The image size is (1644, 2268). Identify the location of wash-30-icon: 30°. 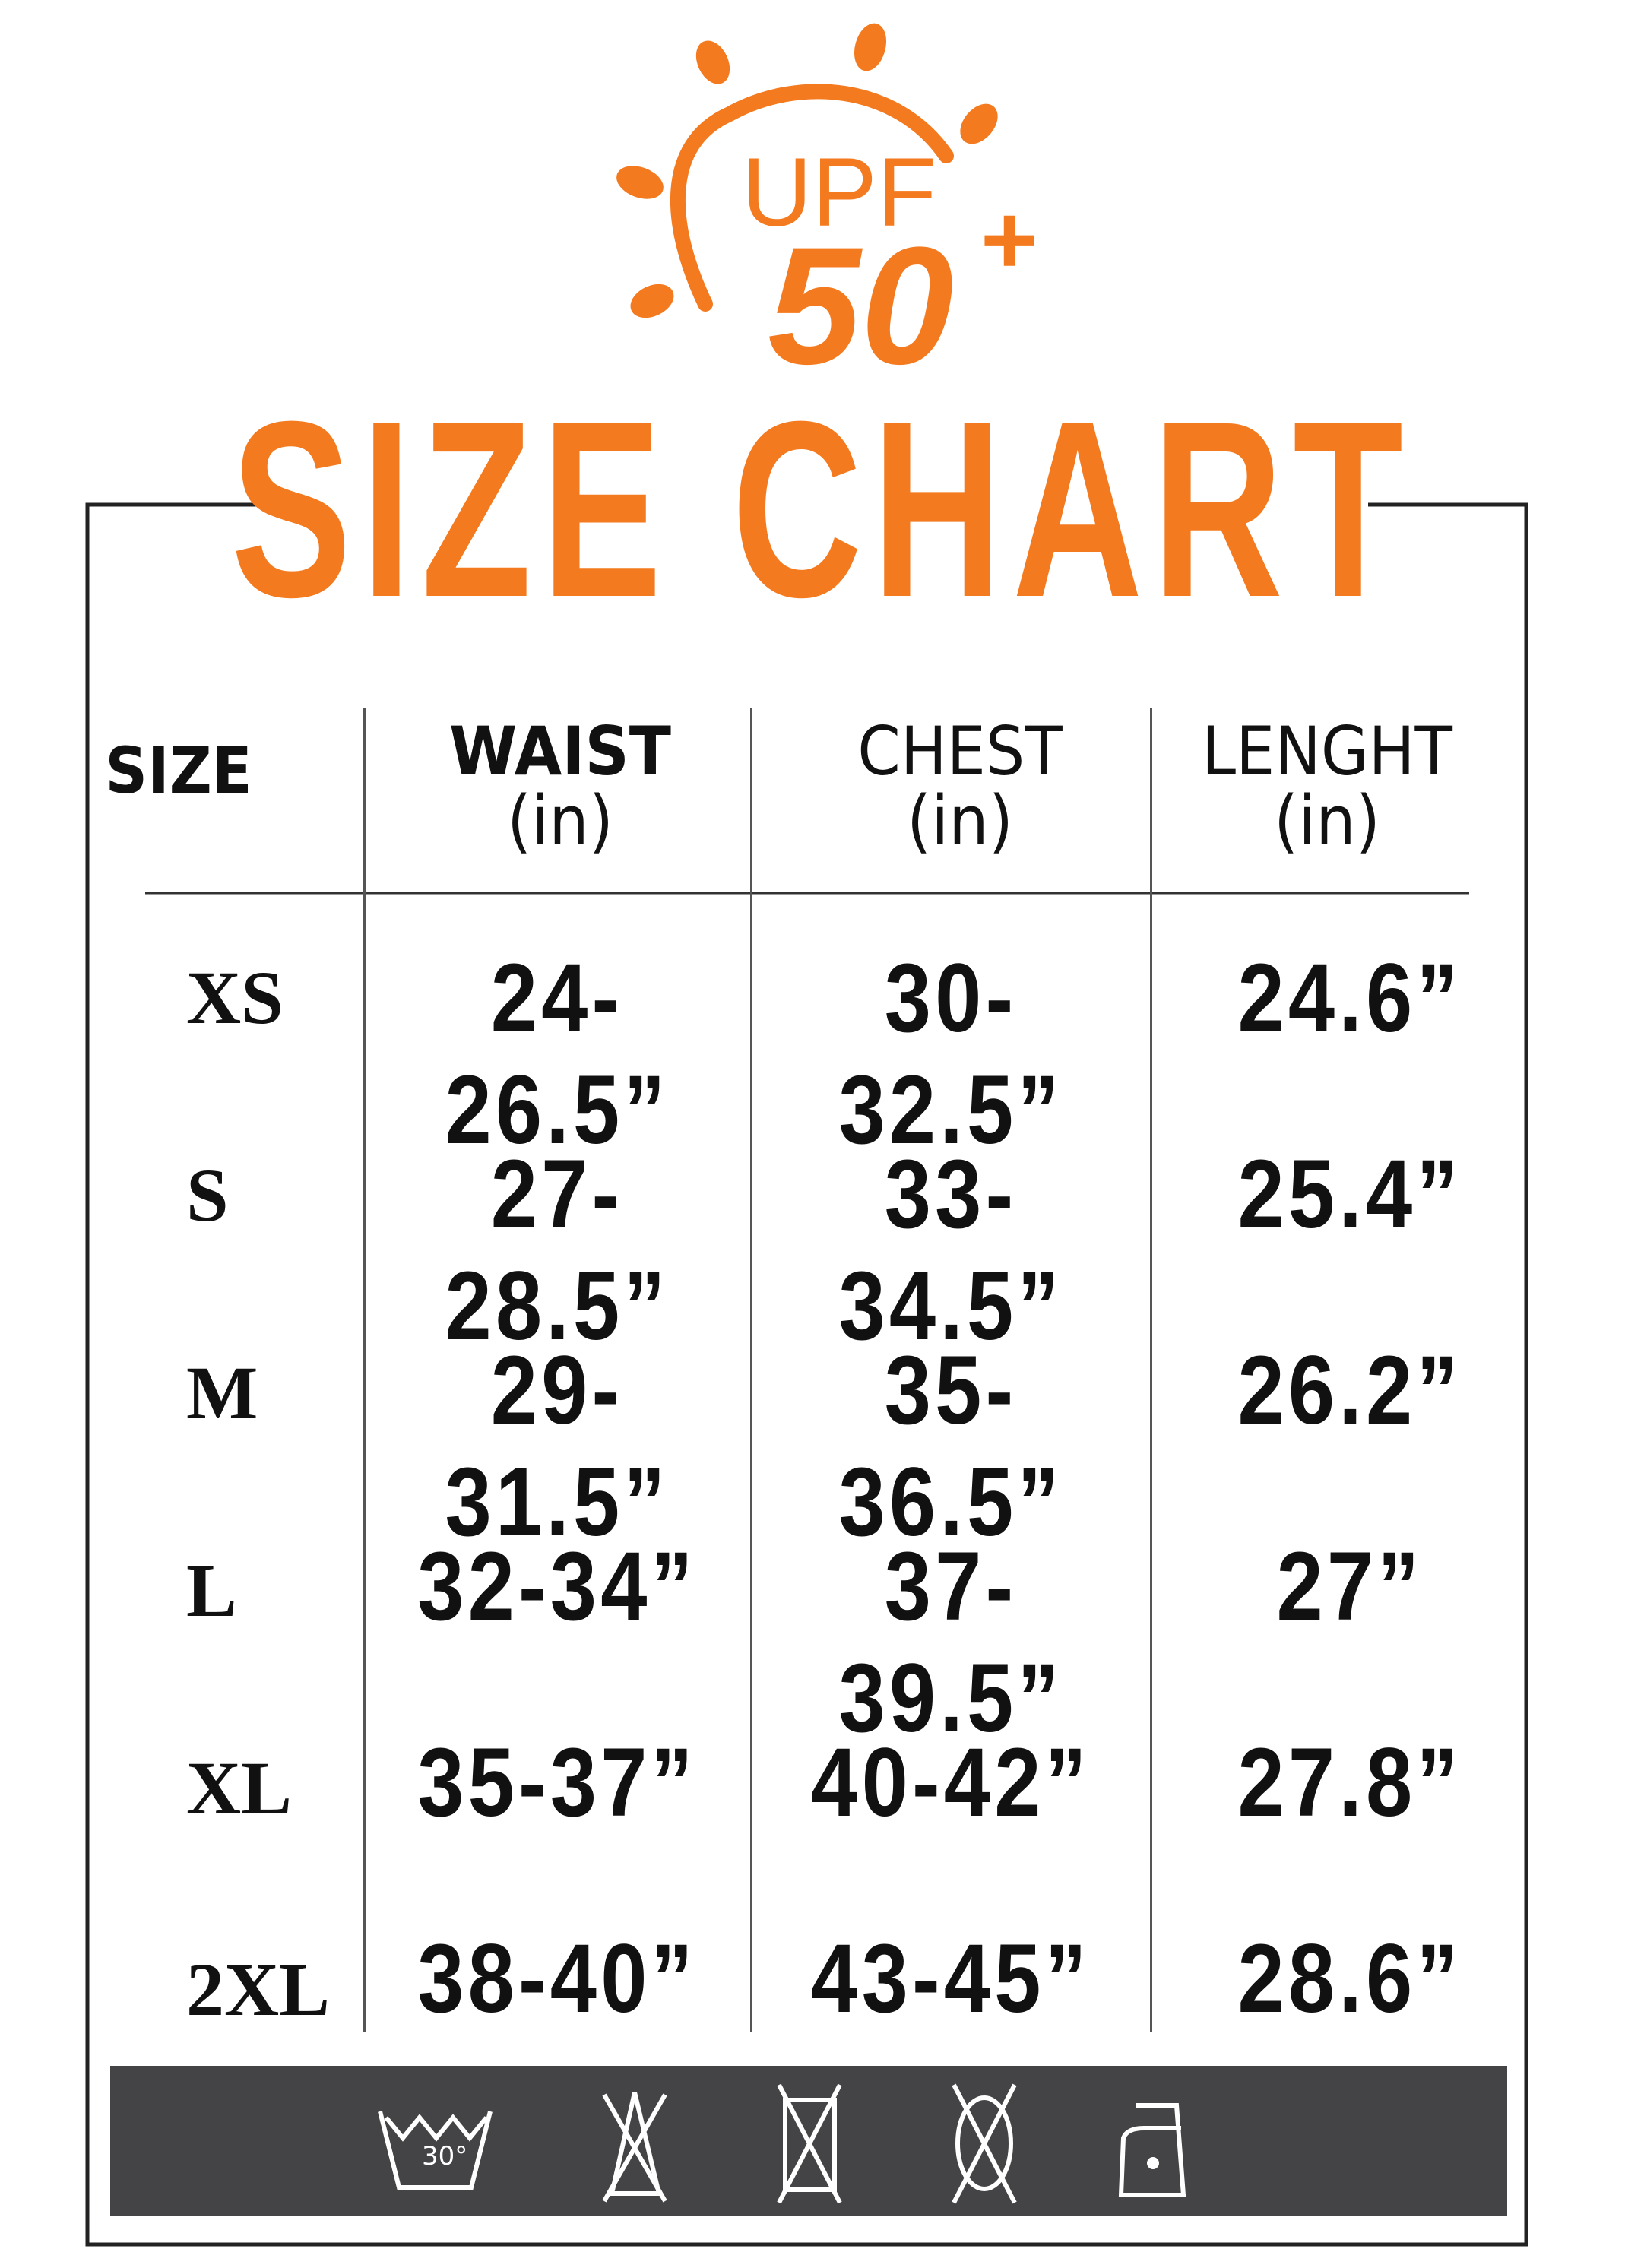
(435, 2150).